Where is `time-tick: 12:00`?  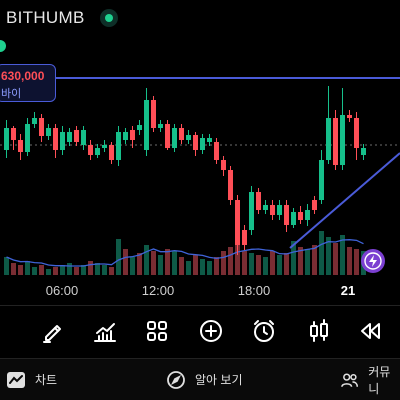
time-tick: 12:00 is located at coordinates (158, 290).